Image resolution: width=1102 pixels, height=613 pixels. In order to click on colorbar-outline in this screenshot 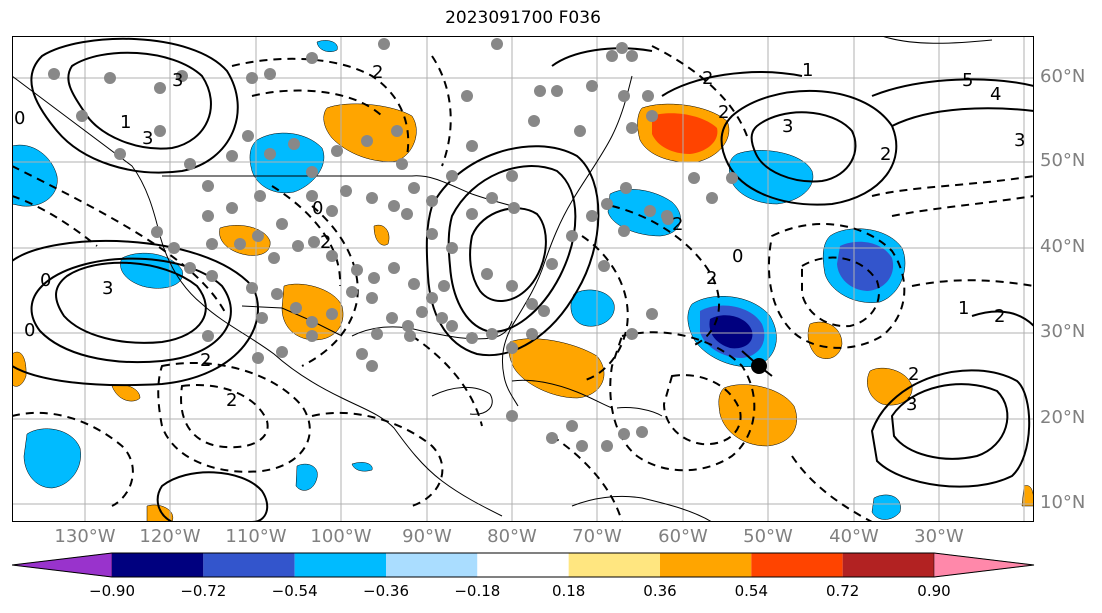, I will do `click(523, 565)`.